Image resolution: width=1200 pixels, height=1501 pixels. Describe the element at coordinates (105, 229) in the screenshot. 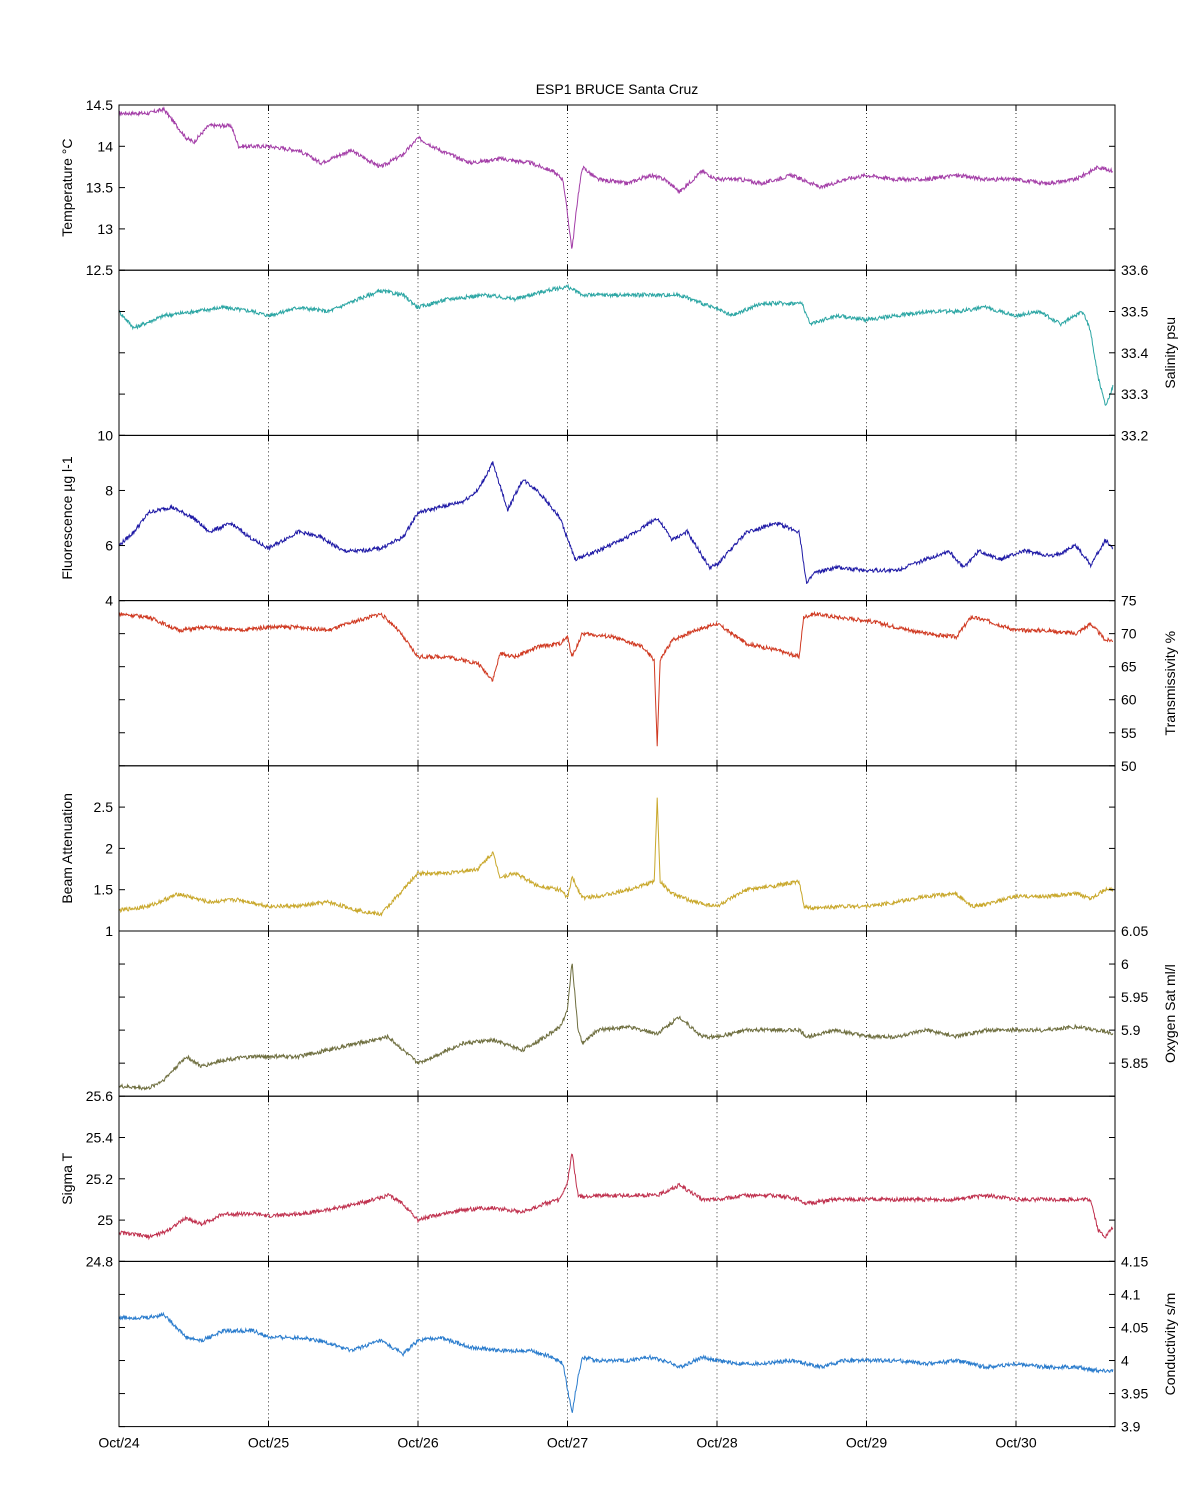

I see `y-tick-label: 13` at that location.